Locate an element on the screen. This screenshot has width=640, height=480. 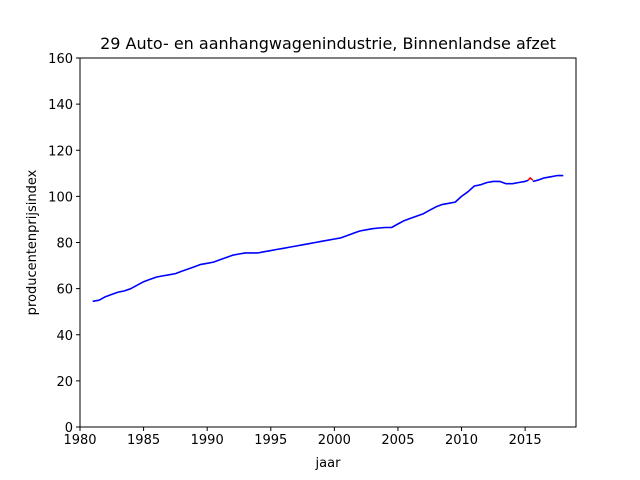
y-tick-label: 140 is located at coordinates (60, 105).